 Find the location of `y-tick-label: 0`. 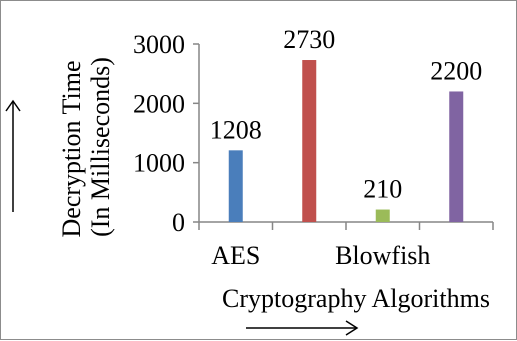

y-tick-label: 0 is located at coordinates (178, 222).